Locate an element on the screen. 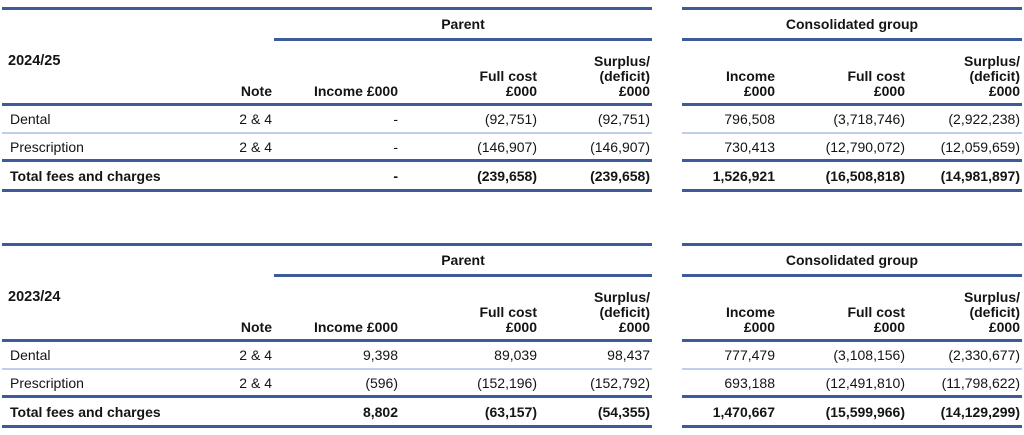  table-row-prescription: 730,413 (12,790,072) (12,059,659) is located at coordinates (852, 148).